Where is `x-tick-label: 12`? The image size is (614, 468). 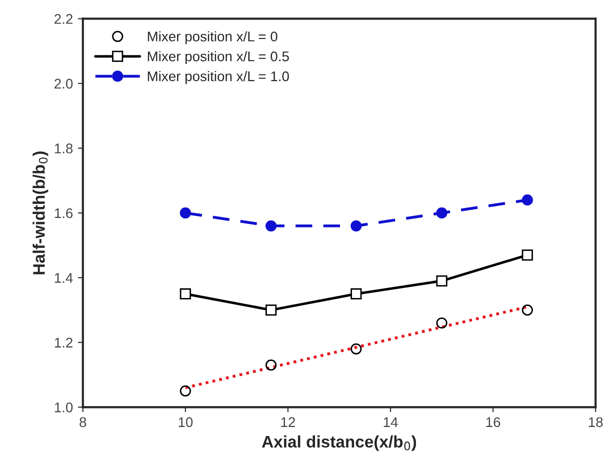
x-tick-label: 12 is located at coordinates (288, 422).